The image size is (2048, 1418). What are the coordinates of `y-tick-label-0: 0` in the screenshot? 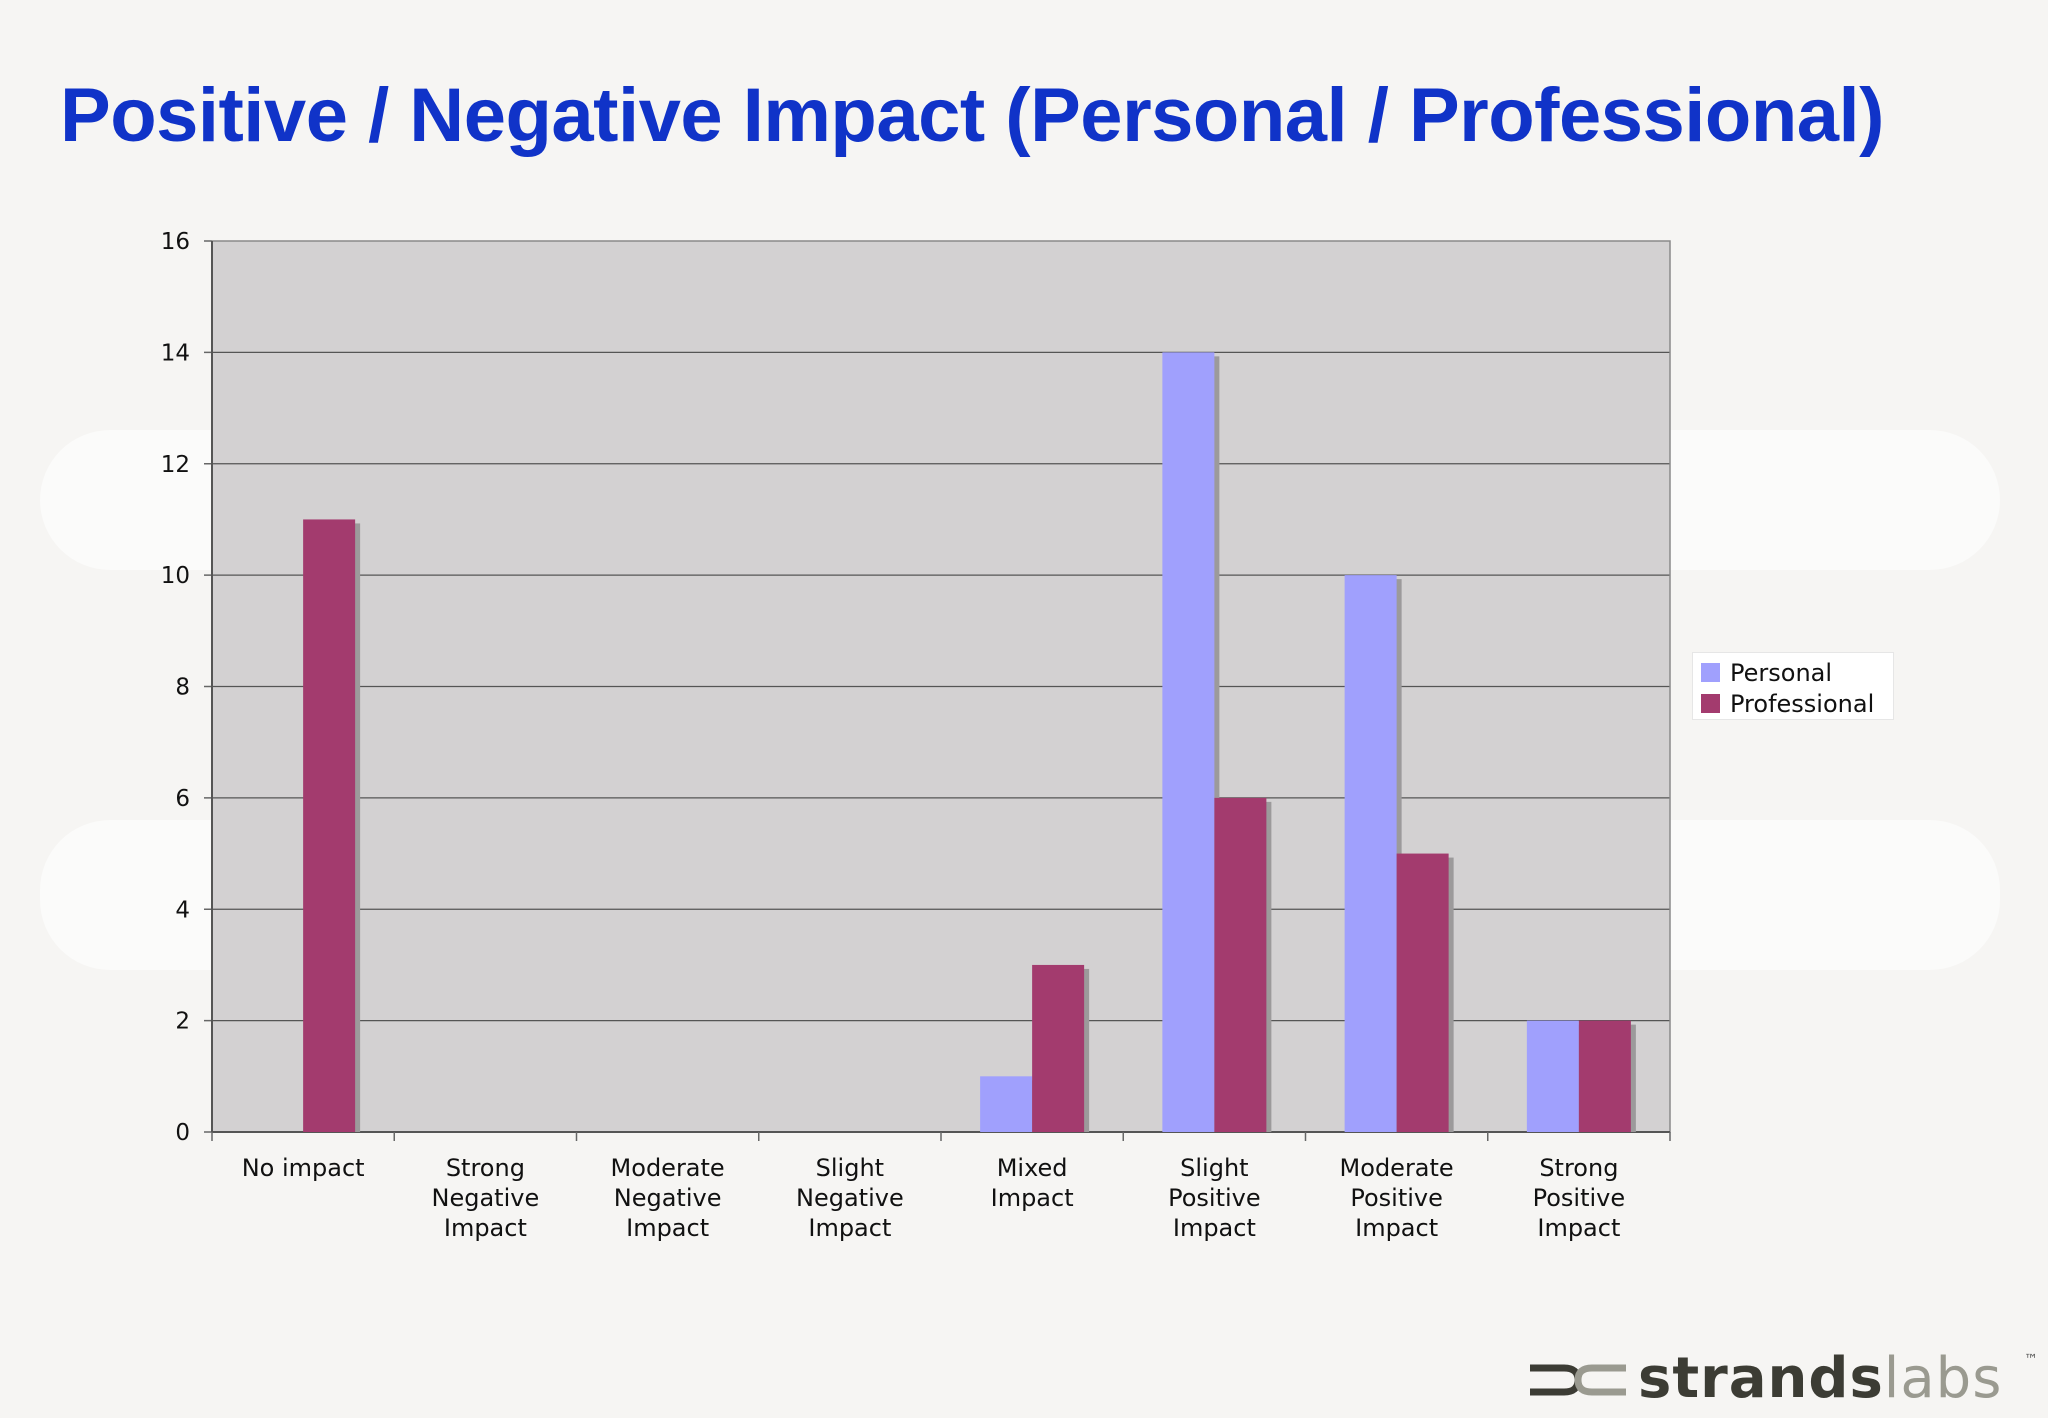 It's located at (182, 1133).